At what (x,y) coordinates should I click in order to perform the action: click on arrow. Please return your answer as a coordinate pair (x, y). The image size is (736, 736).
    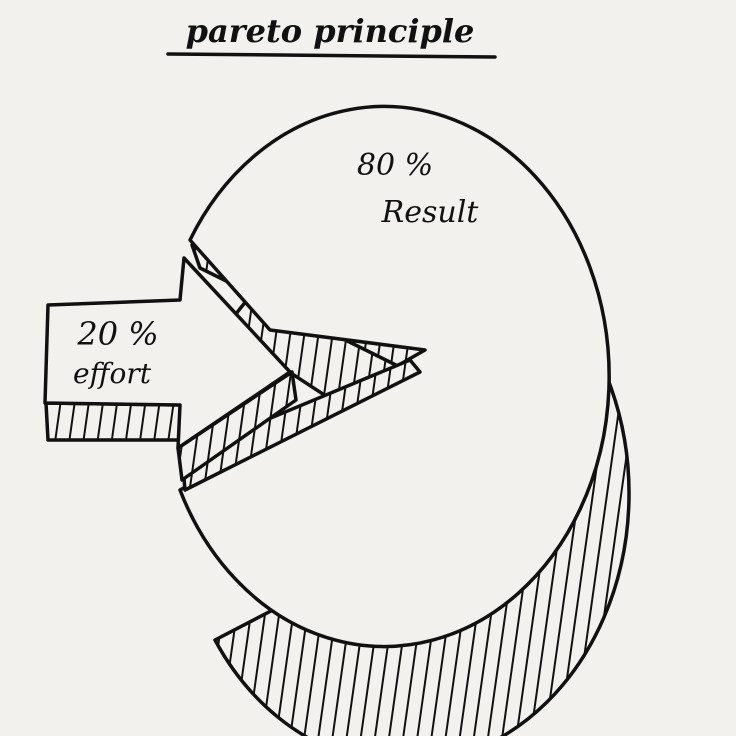
    Looking at the image, I should click on (167, 353).